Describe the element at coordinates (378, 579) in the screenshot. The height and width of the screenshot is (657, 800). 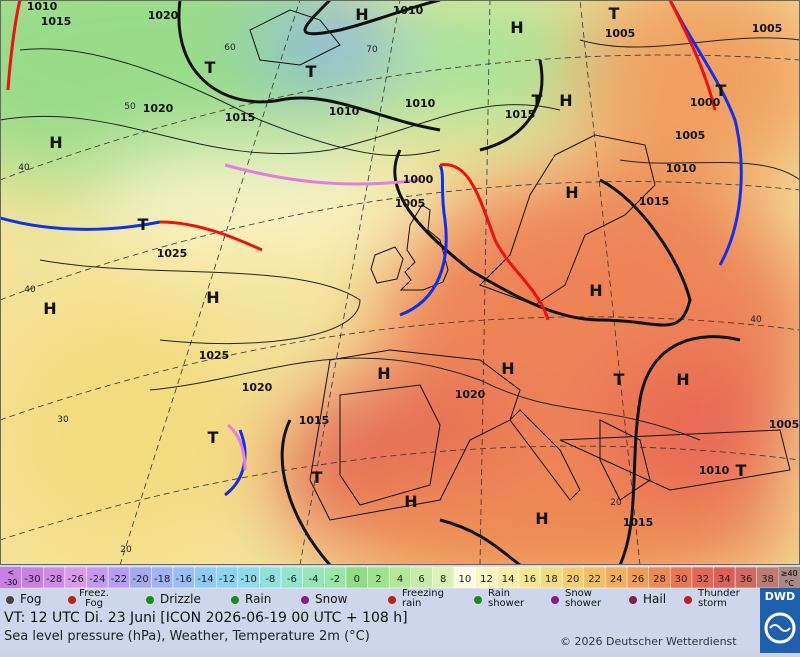
I see `temp-label: 2` at that location.